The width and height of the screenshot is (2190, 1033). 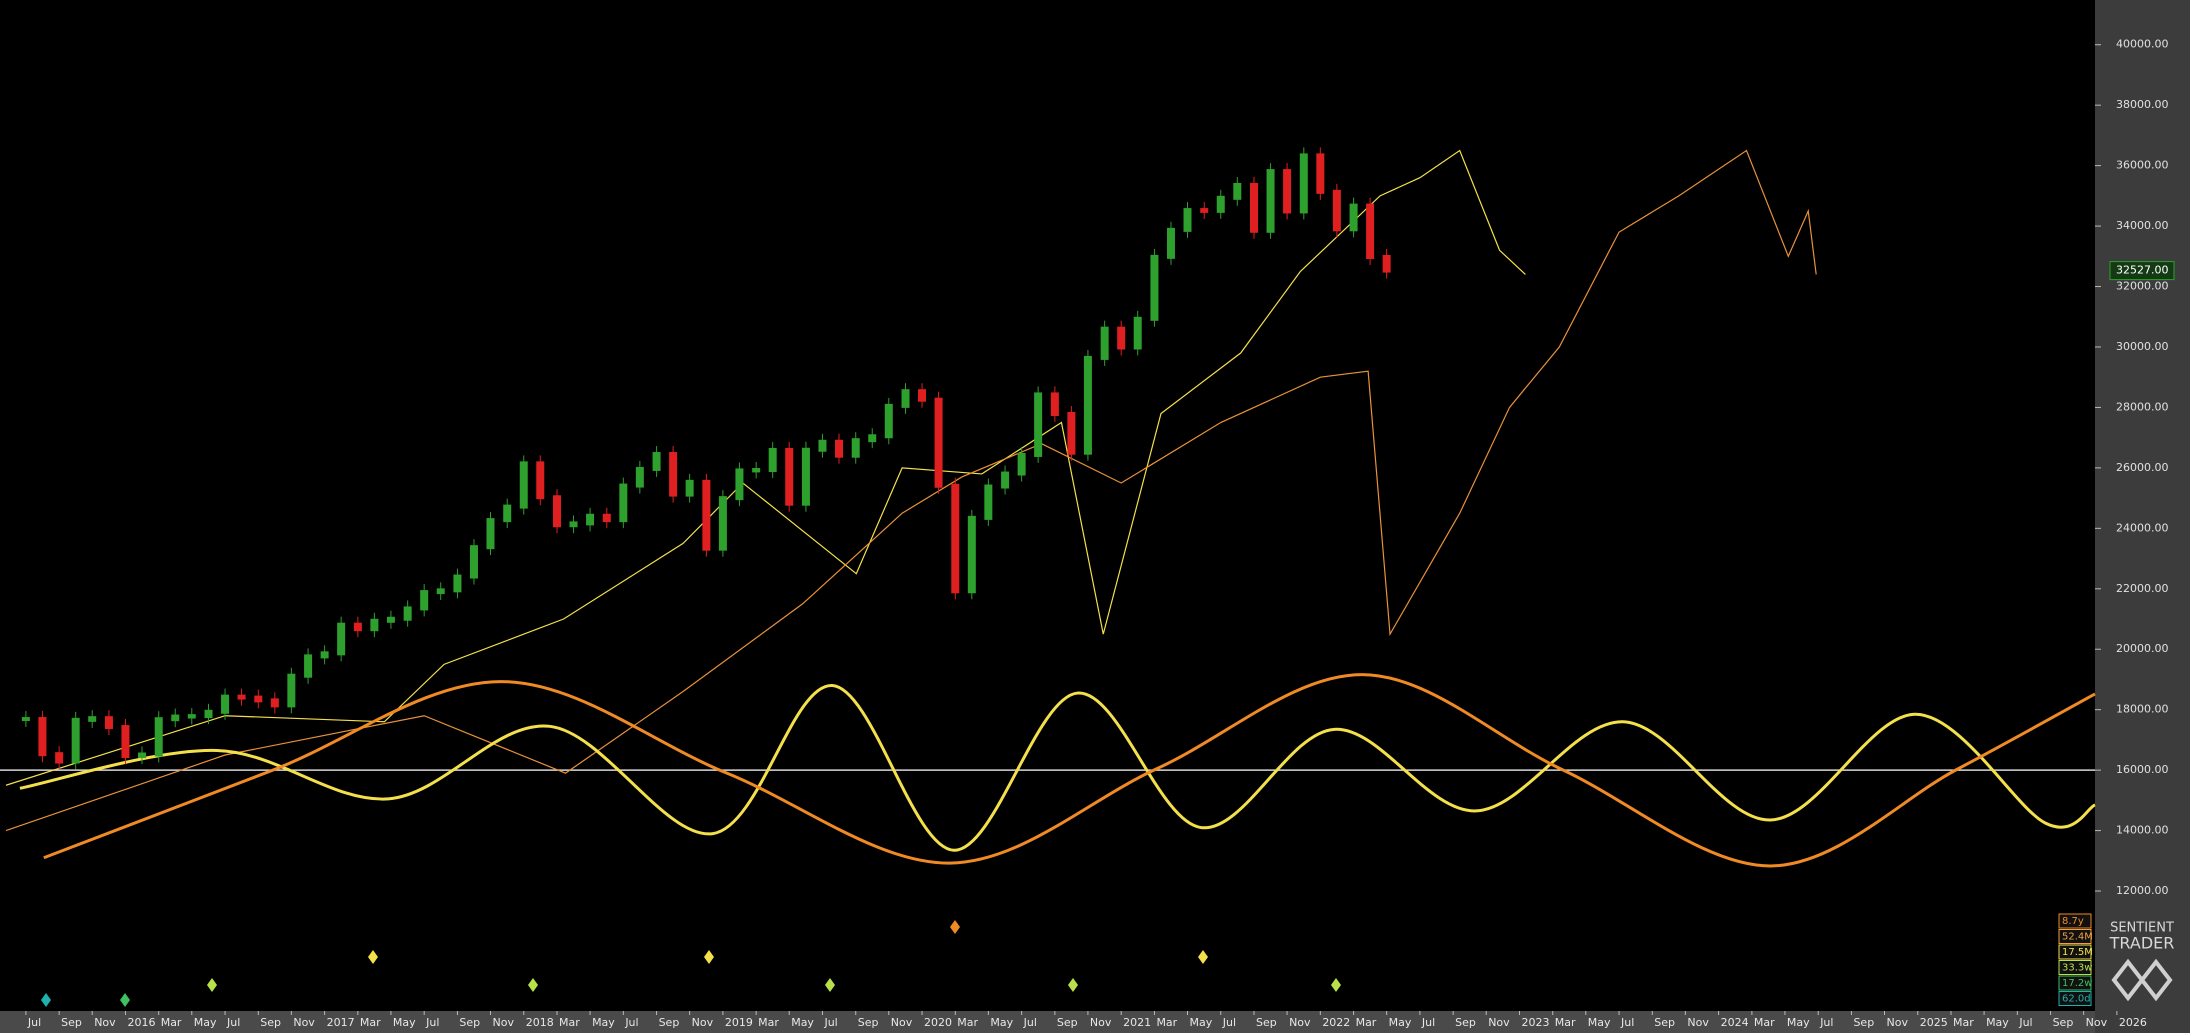 What do you see at coordinates (691, 963) in the screenshot?
I see `cycle-phase-markers` at bounding box center [691, 963].